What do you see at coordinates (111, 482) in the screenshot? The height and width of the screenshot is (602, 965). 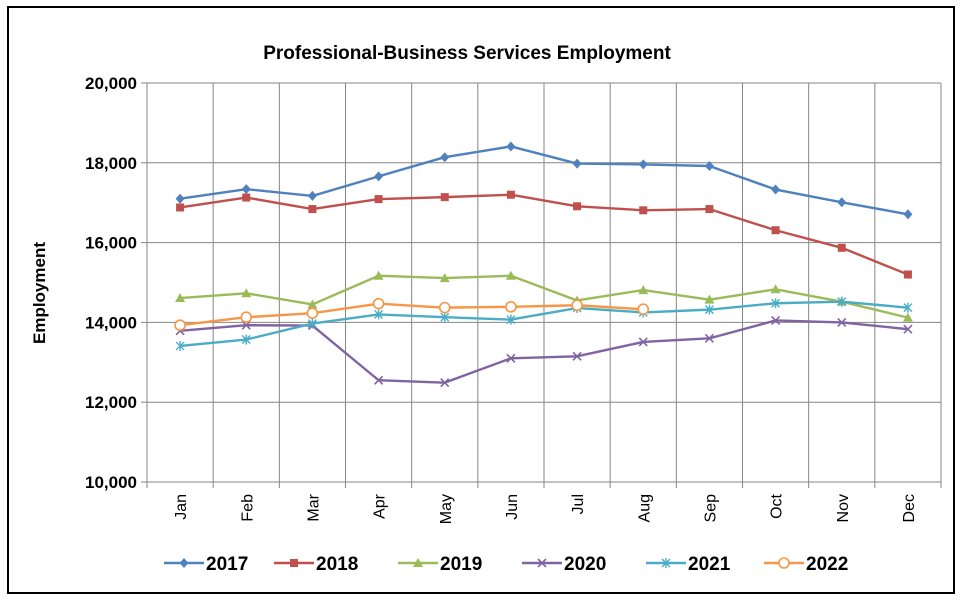 I see `y-tick-label: 10,000` at bounding box center [111, 482].